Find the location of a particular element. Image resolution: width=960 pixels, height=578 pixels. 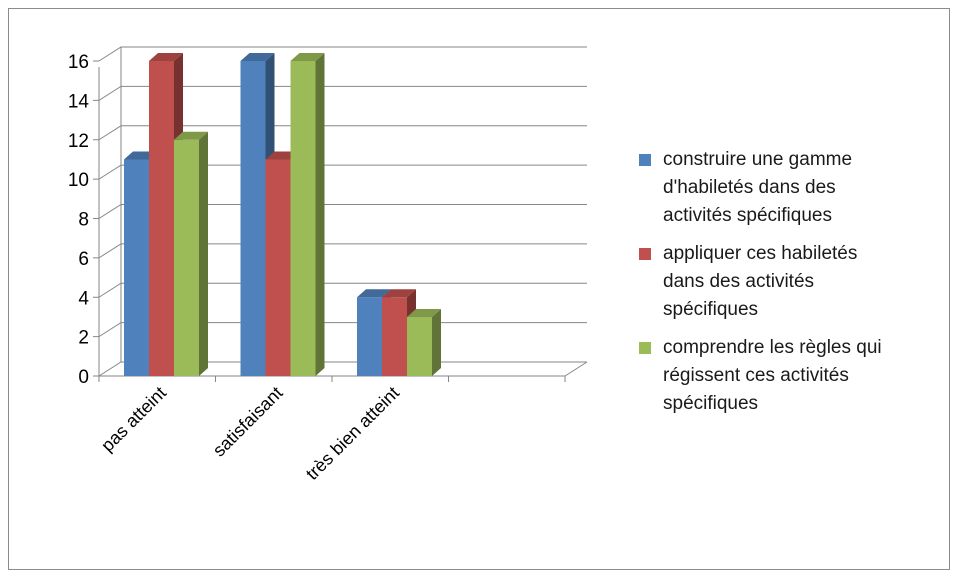

x-tick-label: pas atteint is located at coordinates (133, 419).